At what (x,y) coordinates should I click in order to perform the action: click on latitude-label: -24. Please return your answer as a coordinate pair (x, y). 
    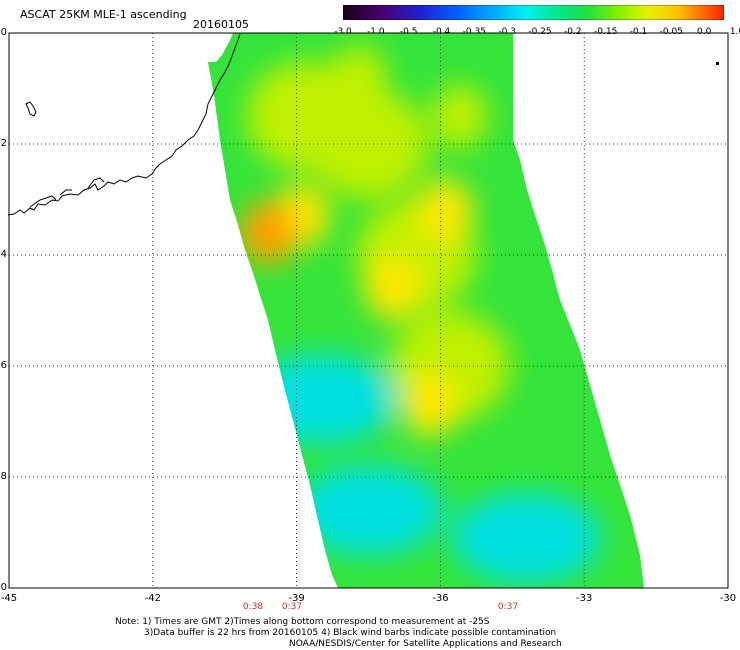
    Looking at the image, I should click on (3, 254).